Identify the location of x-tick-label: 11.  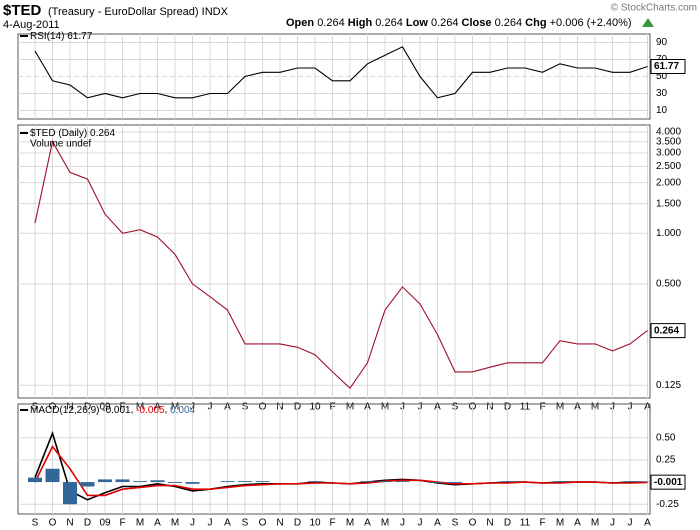
(525, 523).